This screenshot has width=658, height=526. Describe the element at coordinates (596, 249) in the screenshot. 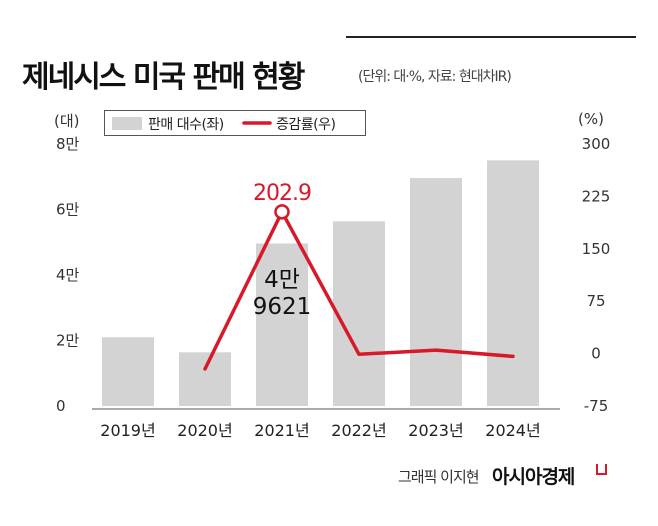

I see `right-axis-tick-label: 150` at that location.